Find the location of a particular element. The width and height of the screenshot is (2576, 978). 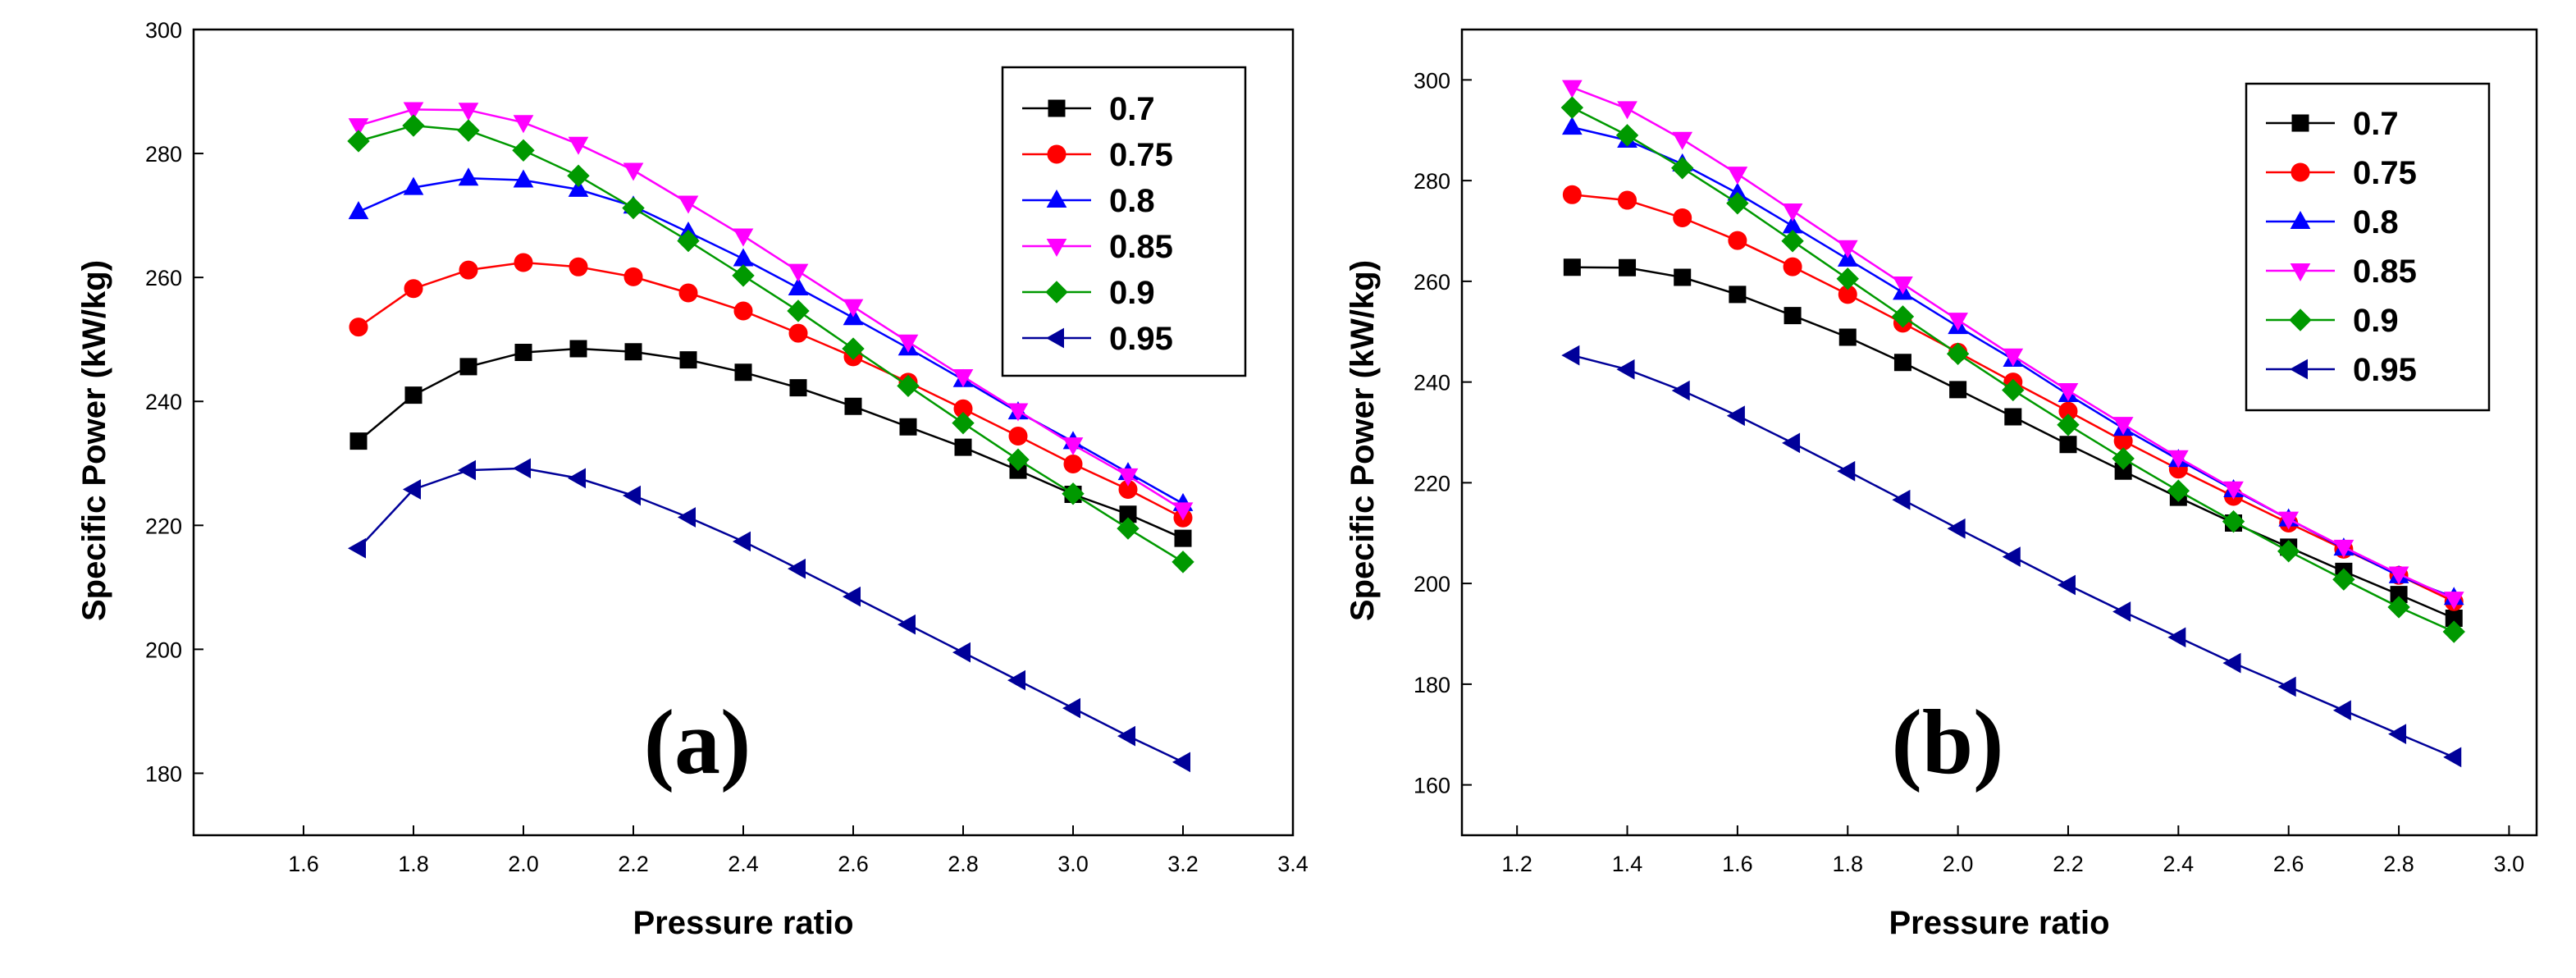

panel-label: (b) is located at coordinates (1948, 742).